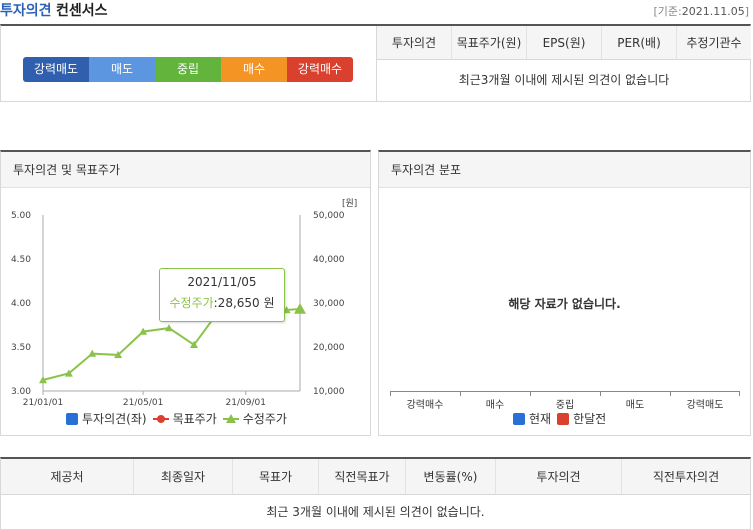  What do you see at coordinates (329, 348) in the screenshot?
I see `y-right-tick-label: 20,000` at bounding box center [329, 348].